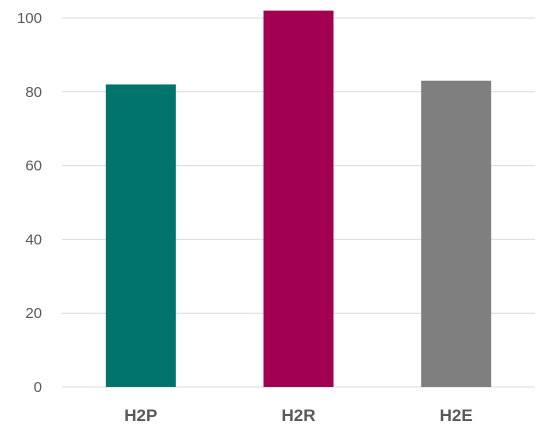 The image size is (545, 432). I want to click on x-category-label-h2p: H2P, so click(140, 415).